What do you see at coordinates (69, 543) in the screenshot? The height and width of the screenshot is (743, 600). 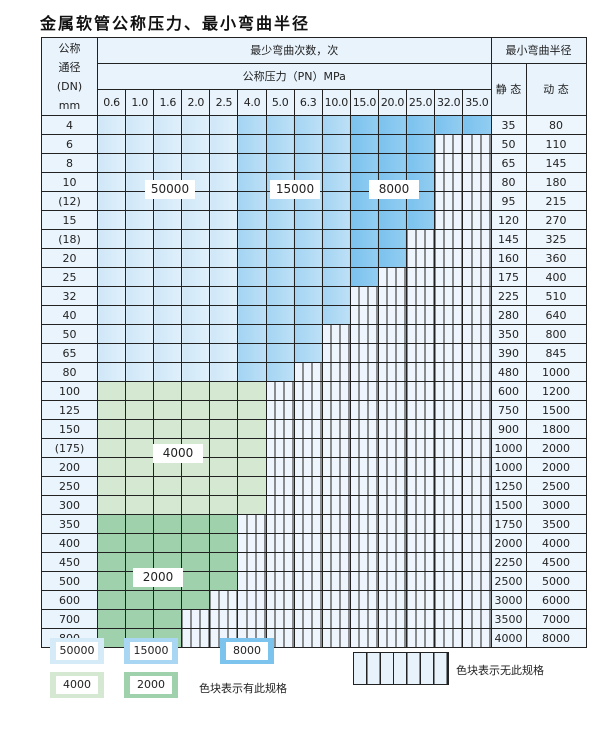 I see `dn-cell: 400` at bounding box center [69, 543].